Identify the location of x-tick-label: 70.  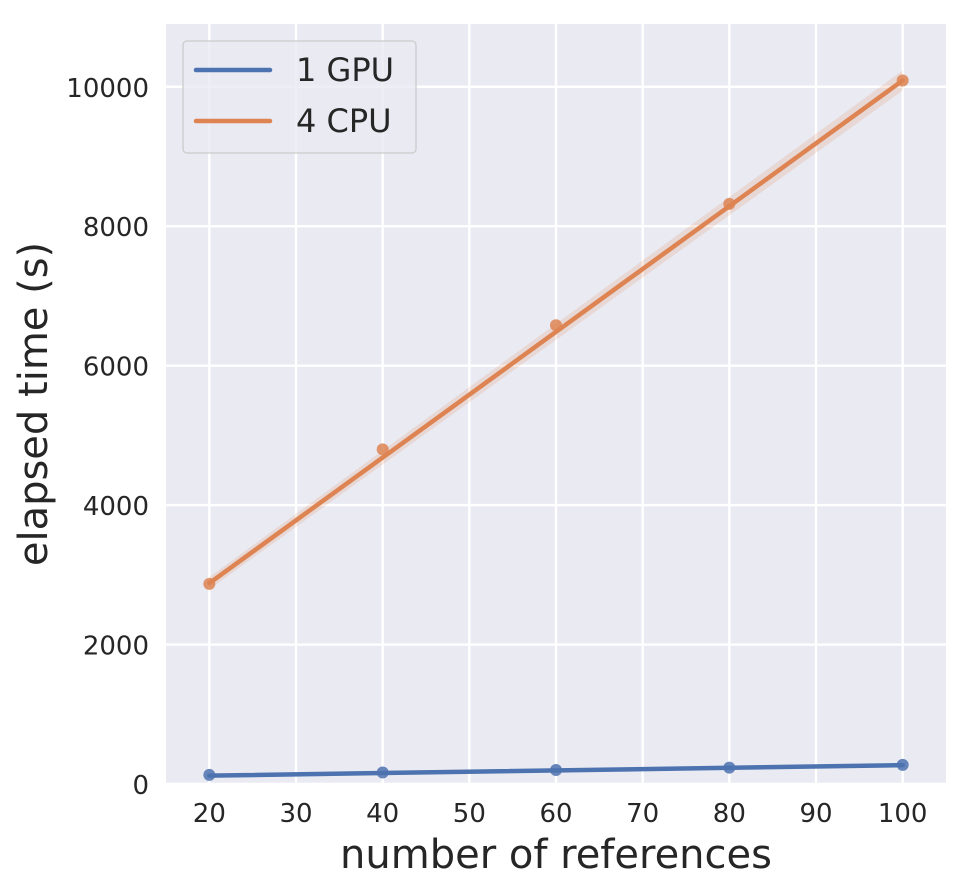
(642, 814).